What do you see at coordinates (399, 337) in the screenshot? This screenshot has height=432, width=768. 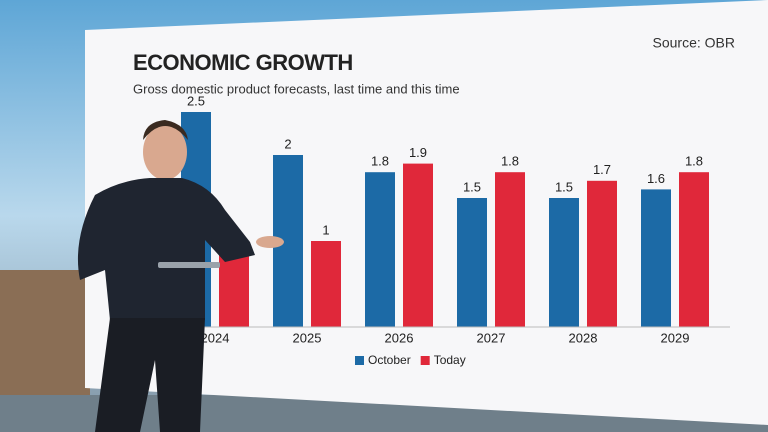 I see `x-tick-label: 2026` at bounding box center [399, 337].